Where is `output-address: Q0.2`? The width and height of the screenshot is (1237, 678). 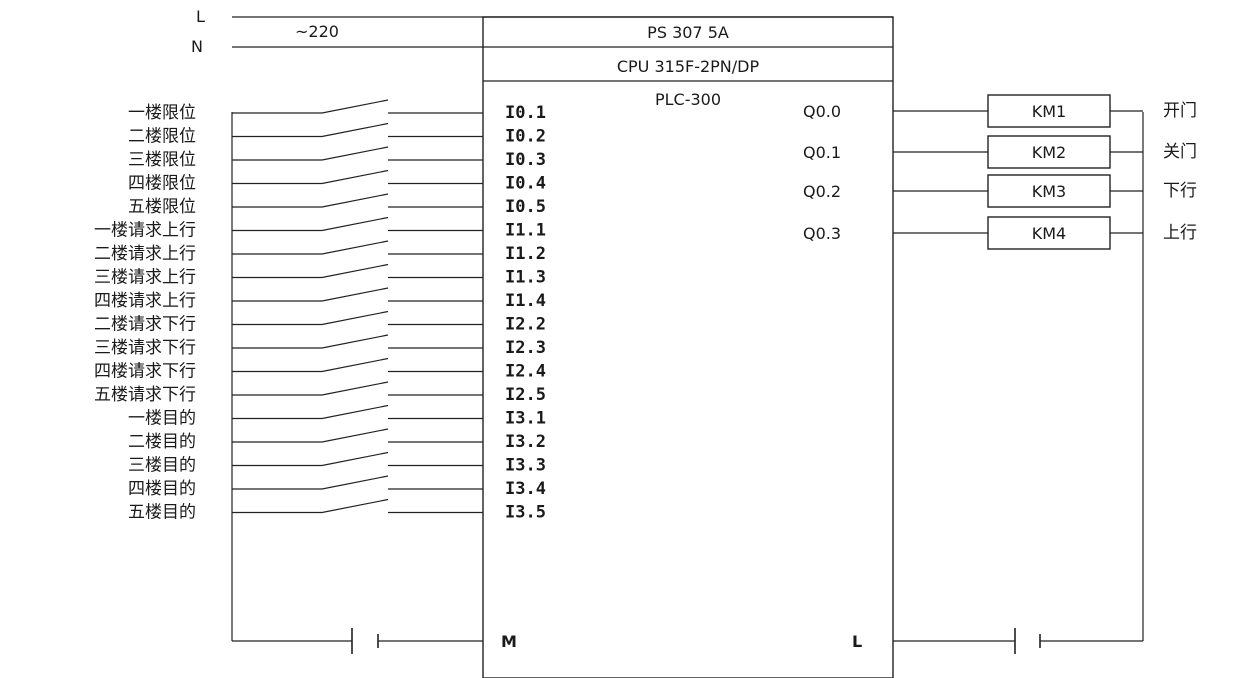
output-address: Q0.2 is located at coordinates (822, 191).